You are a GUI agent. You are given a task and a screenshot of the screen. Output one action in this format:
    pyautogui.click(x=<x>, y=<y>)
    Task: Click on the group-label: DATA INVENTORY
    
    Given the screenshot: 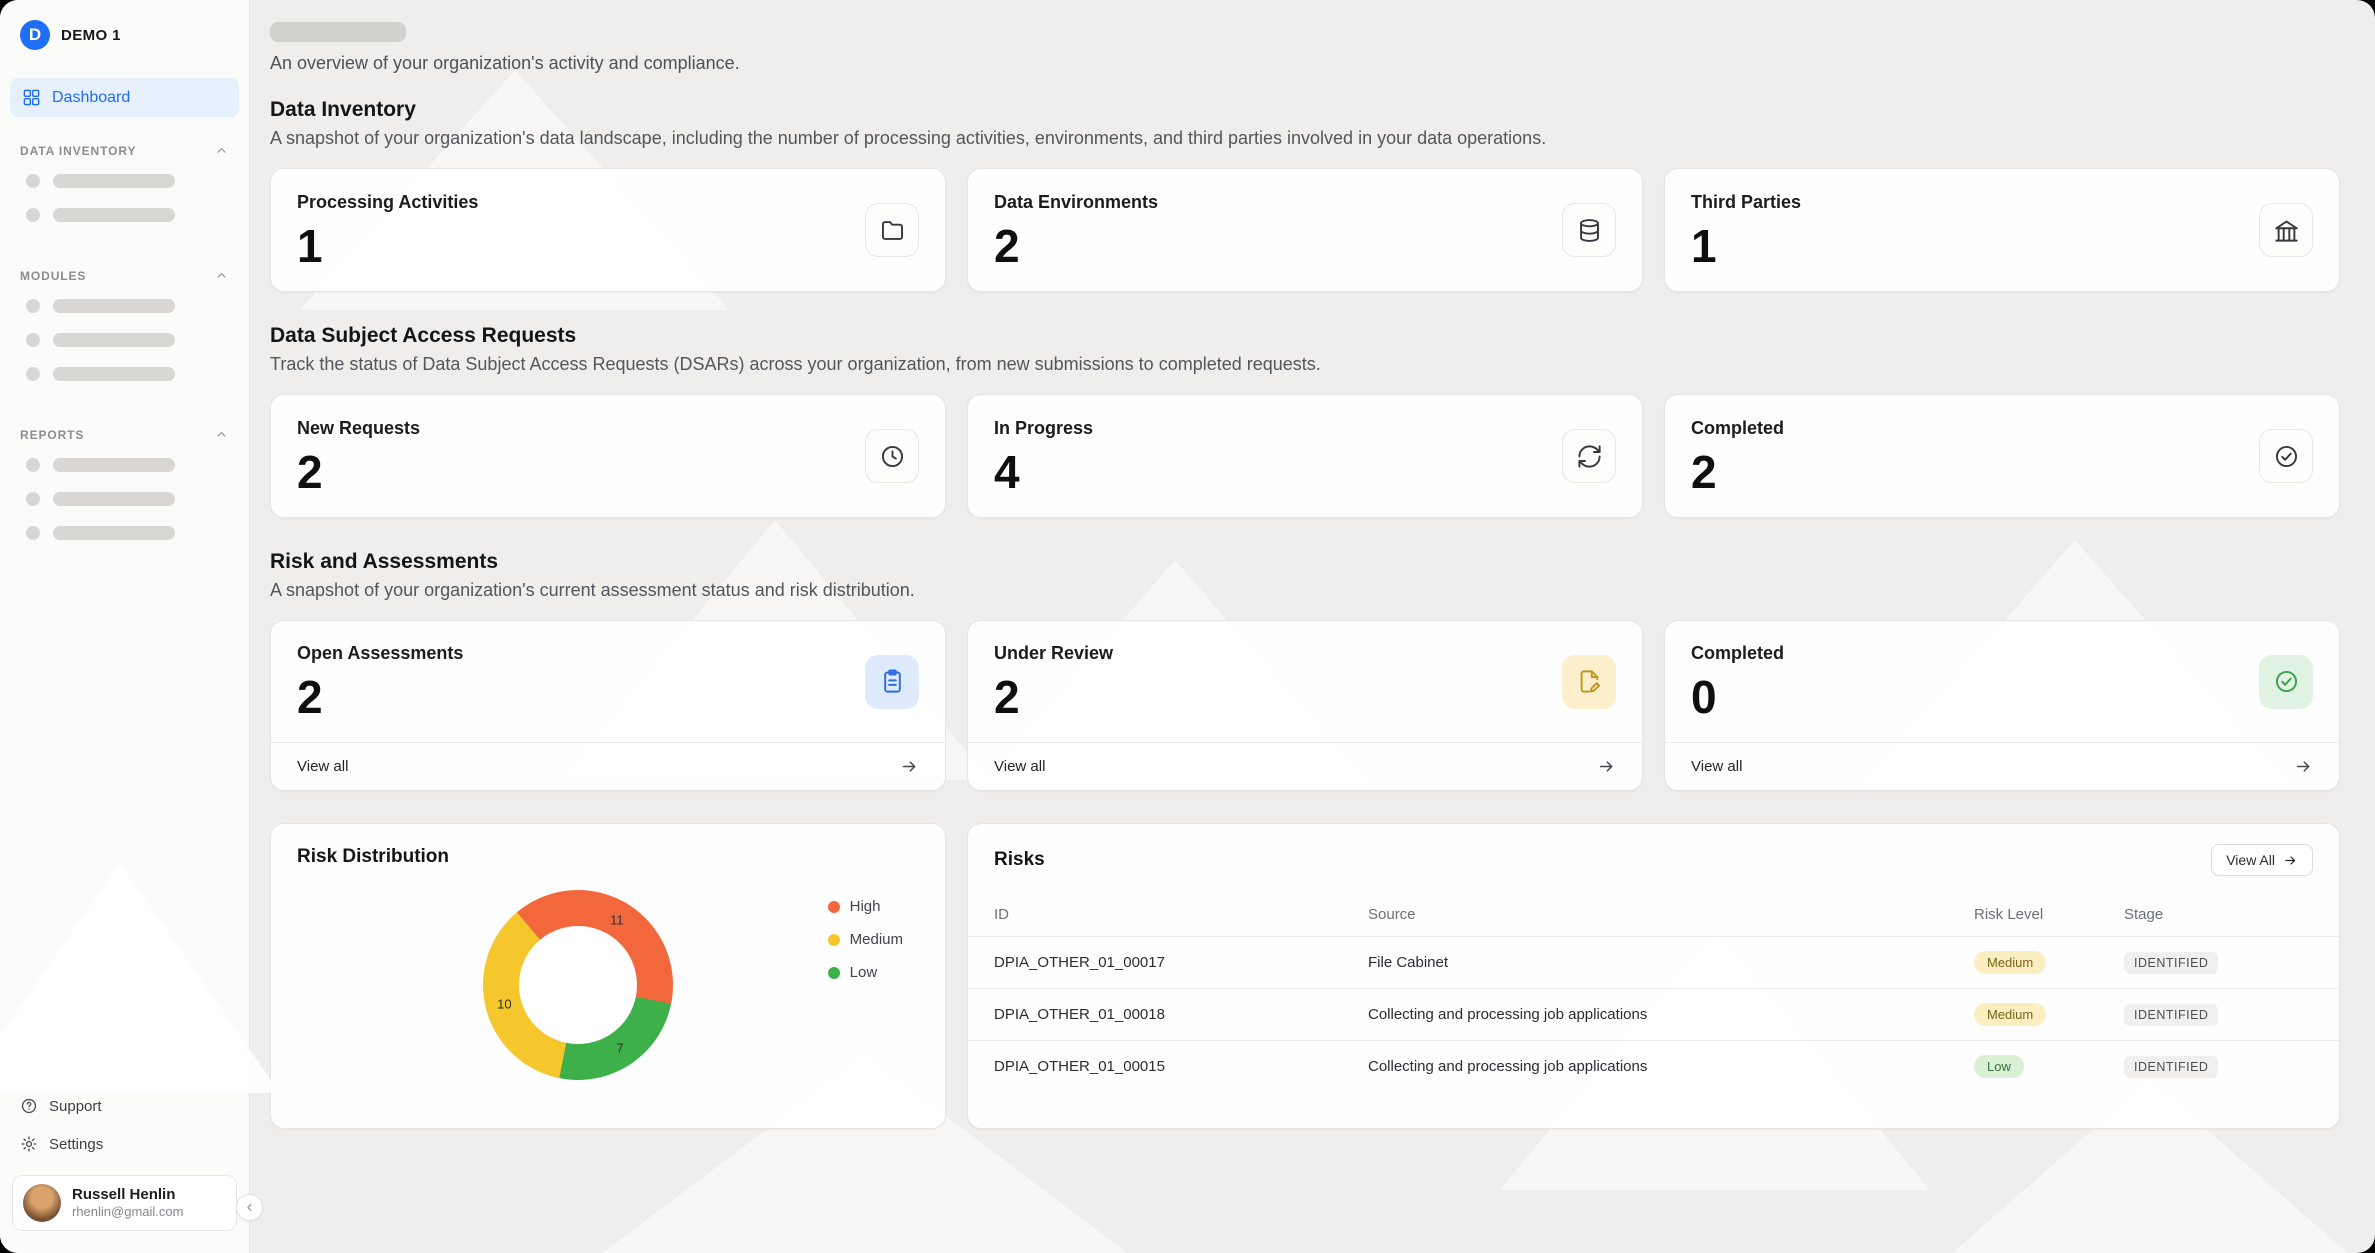 What is the action you would take?
    pyautogui.click(x=78, y=150)
    